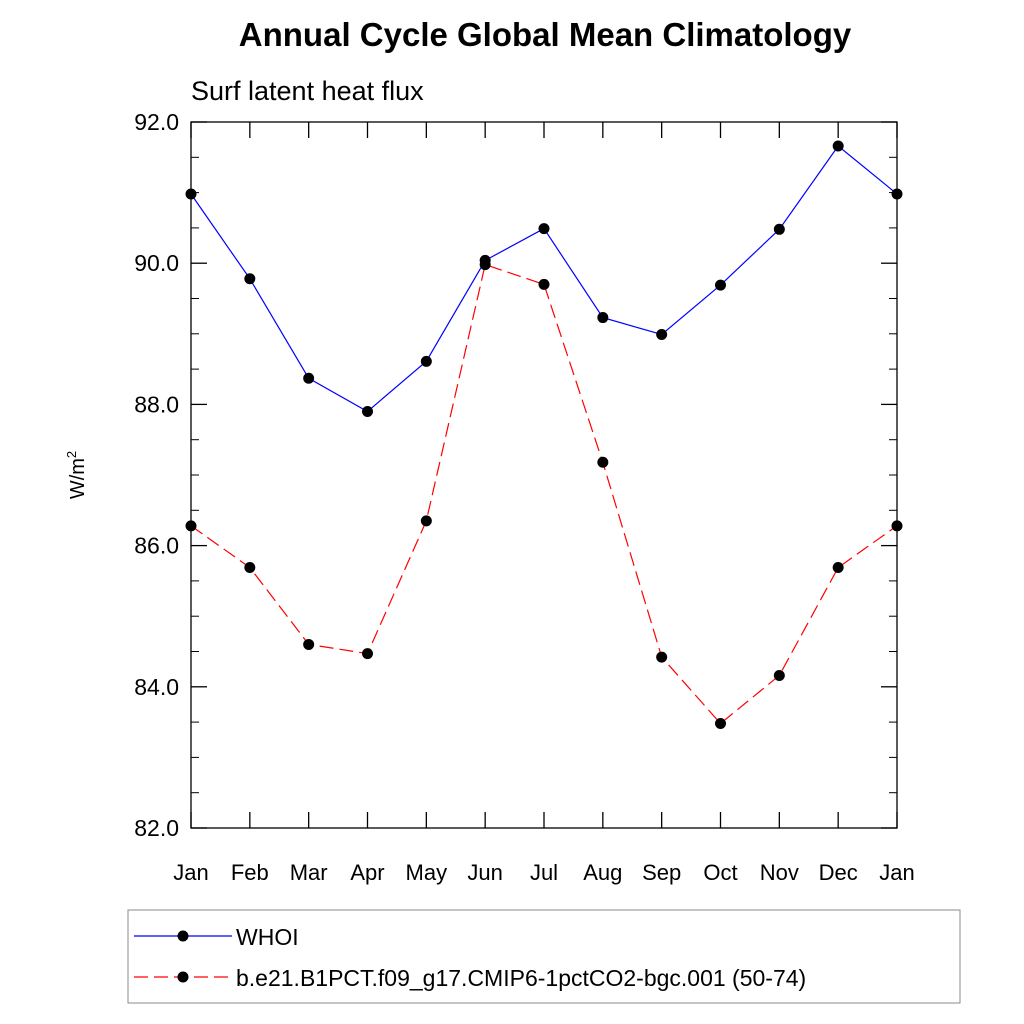  What do you see at coordinates (156, 546) in the screenshot?
I see `y-tick-label: 86.0` at bounding box center [156, 546].